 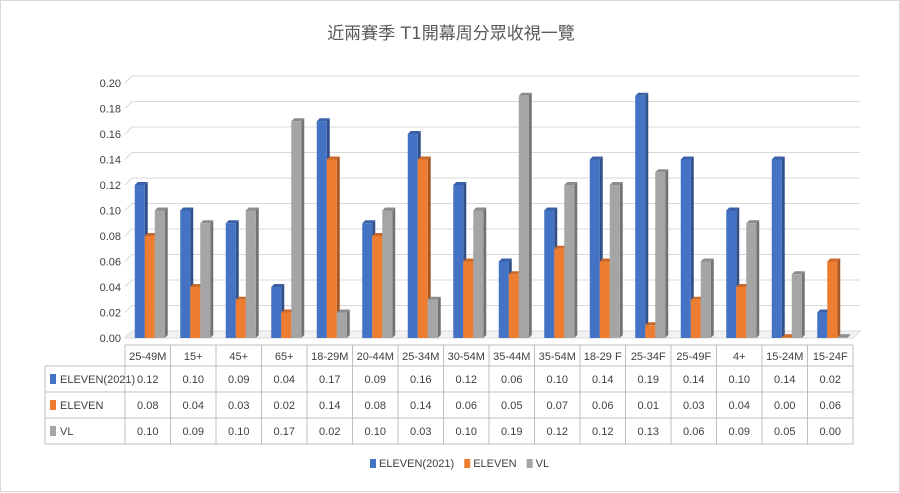 What do you see at coordinates (110, 135) in the screenshot?
I see `y-tick-label: 0.16` at bounding box center [110, 135].